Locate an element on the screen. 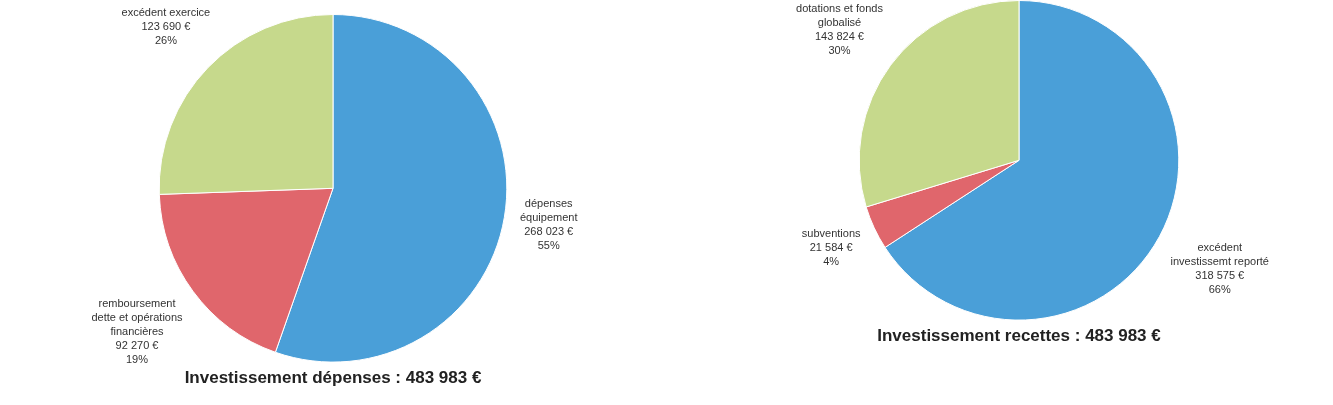 Image resolution: width=1333 pixels, height=405 pixels. slice-label: excédent investissemt reporté is located at coordinates (1219, 254).